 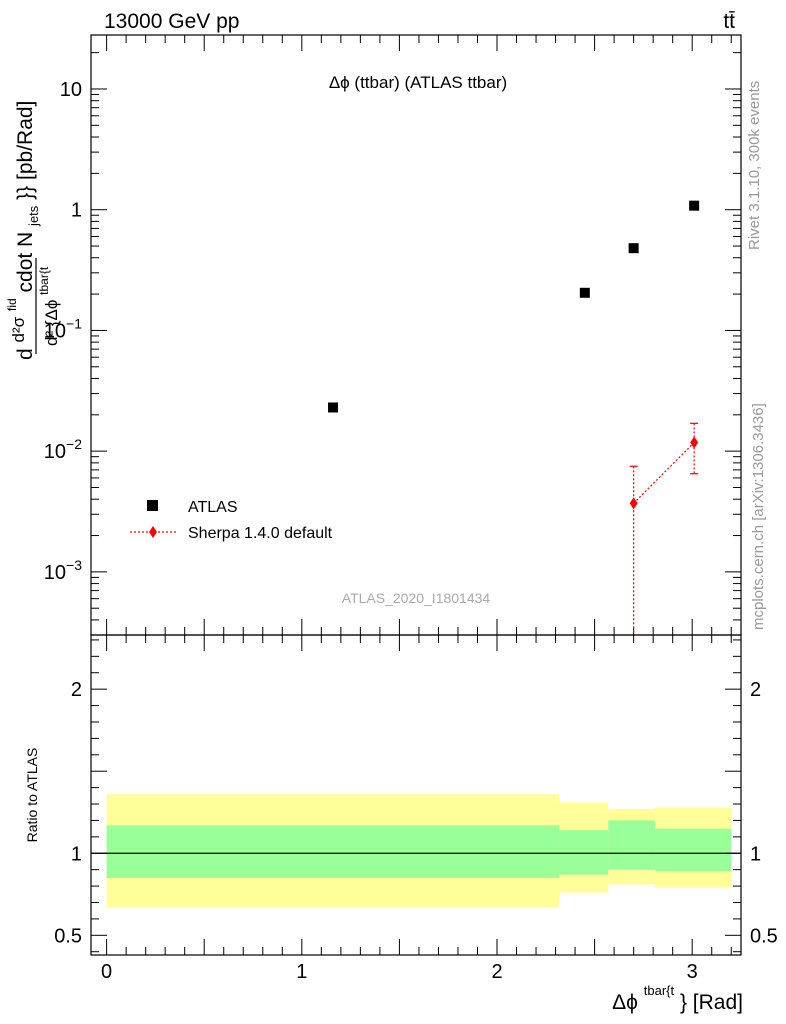 I want to click on x-tick-label: 0, so click(x=106, y=972).